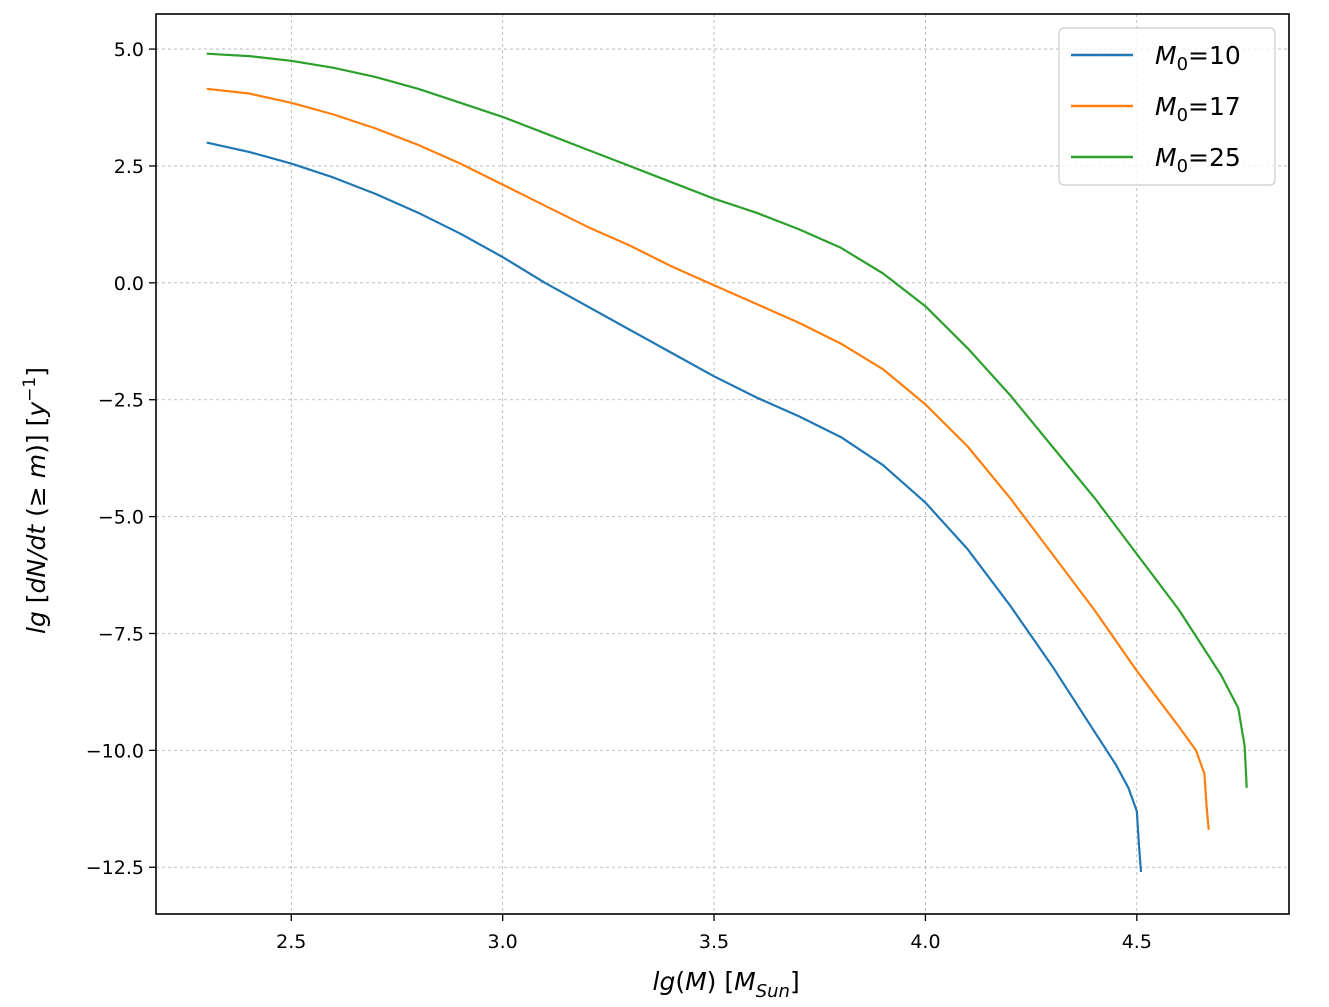  I want to click on y-axis-label: lg [dN/dt (≥ m)] [y−1], so click(35, 500).